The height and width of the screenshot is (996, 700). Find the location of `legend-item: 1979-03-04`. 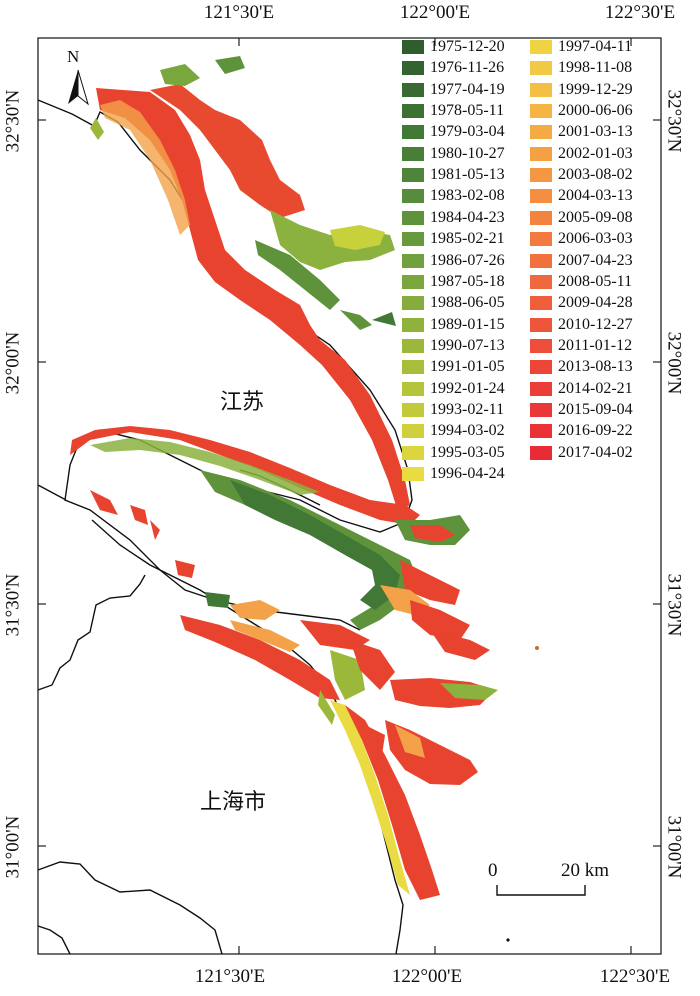

legend-item: 1979-03-04 is located at coordinates (453, 132).